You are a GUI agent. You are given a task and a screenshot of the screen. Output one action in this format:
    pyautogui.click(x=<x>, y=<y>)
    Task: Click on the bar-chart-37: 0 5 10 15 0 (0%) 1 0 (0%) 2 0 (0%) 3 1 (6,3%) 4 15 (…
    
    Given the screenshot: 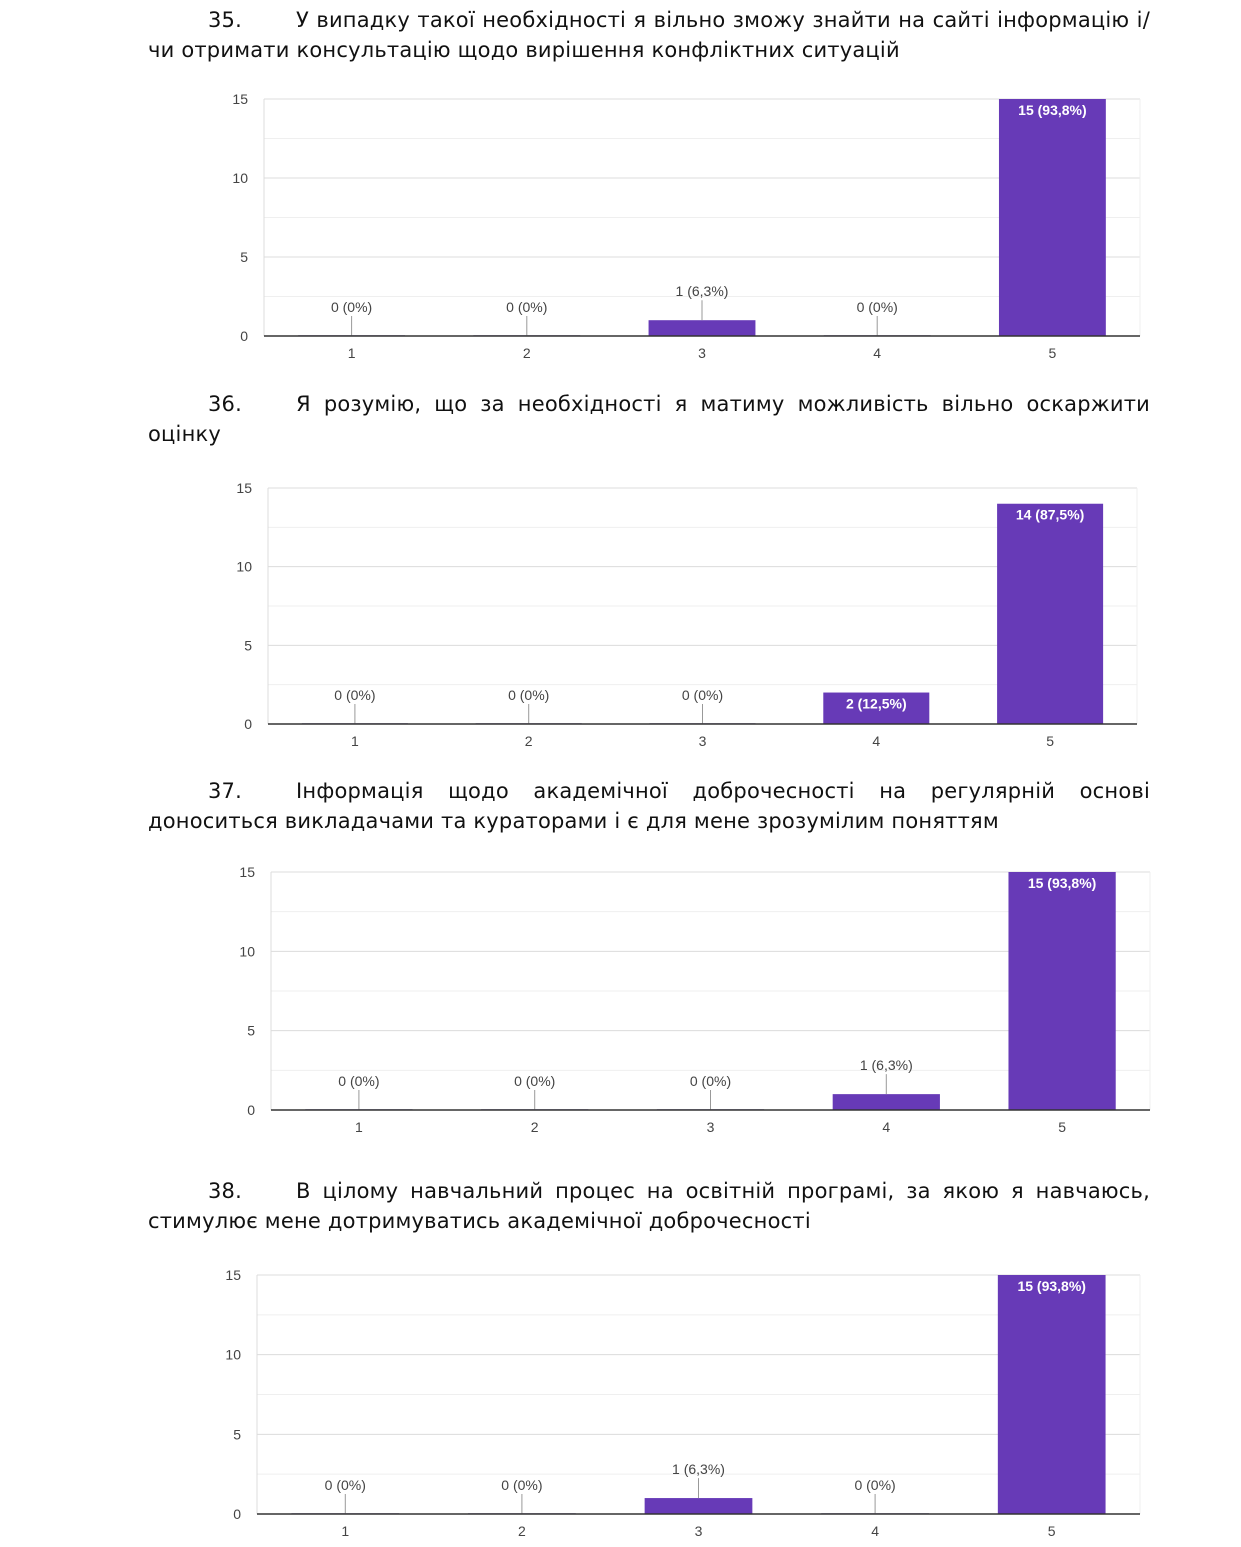 What is the action you would take?
    pyautogui.click(x=695, y=999)
    